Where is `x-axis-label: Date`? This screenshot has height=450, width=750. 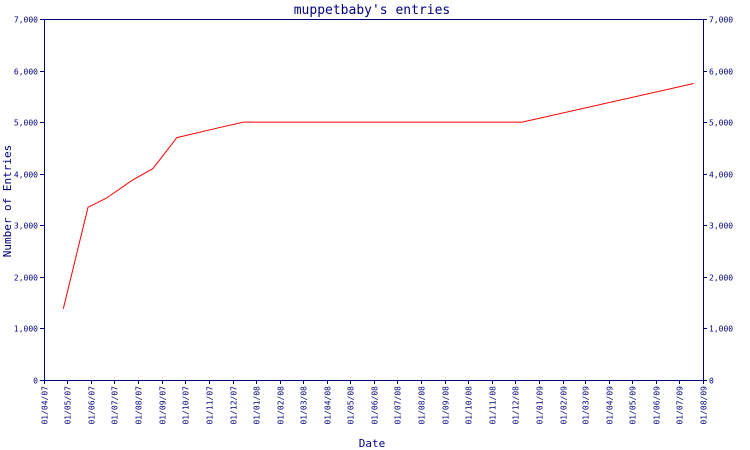 x-axis-label: Date is located at coordinates (372, 443).